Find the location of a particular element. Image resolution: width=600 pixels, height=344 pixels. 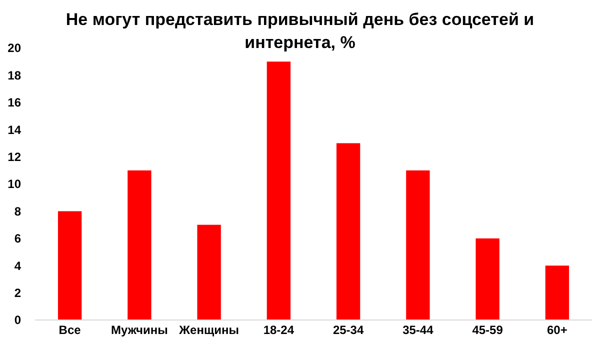

x-tick-label: 25-34 is located at coordinates (348, 330).